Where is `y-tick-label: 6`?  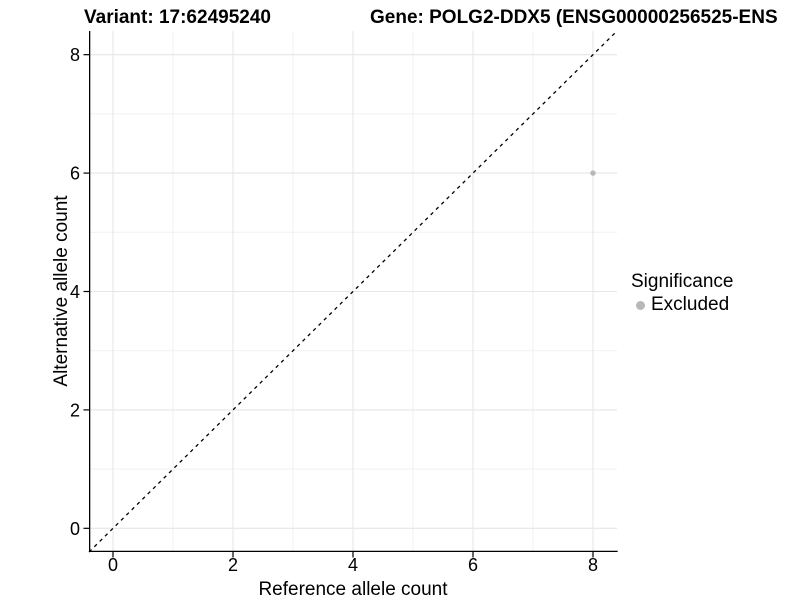
y-tick-label: 6 is located at coordinates (75, 174).